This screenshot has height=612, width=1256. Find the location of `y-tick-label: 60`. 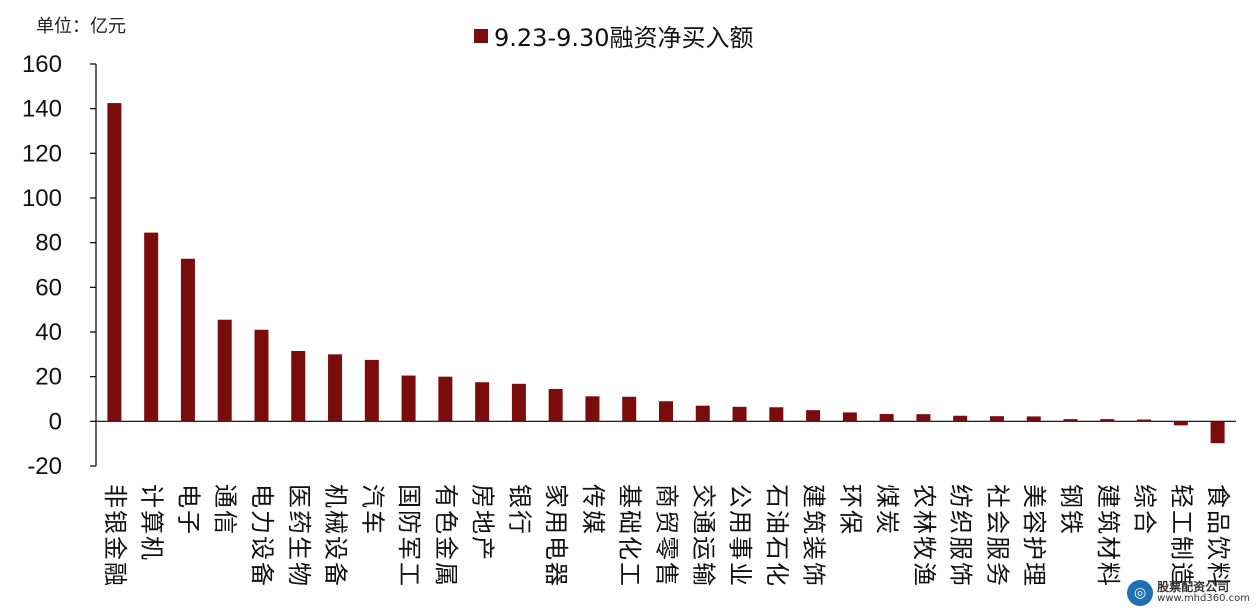

y-tick-label: 60 is located at coordinates (48, 287).